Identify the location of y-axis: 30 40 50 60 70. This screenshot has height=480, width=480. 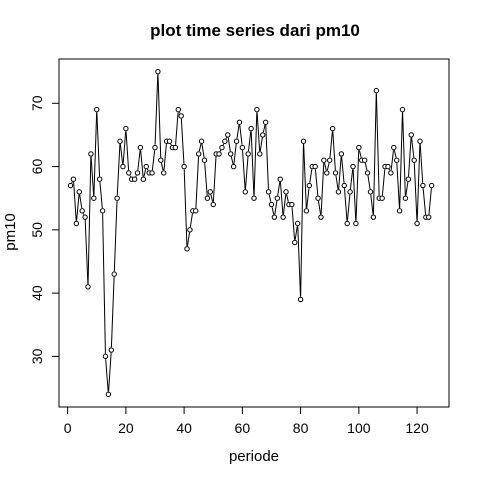
(44, 229).